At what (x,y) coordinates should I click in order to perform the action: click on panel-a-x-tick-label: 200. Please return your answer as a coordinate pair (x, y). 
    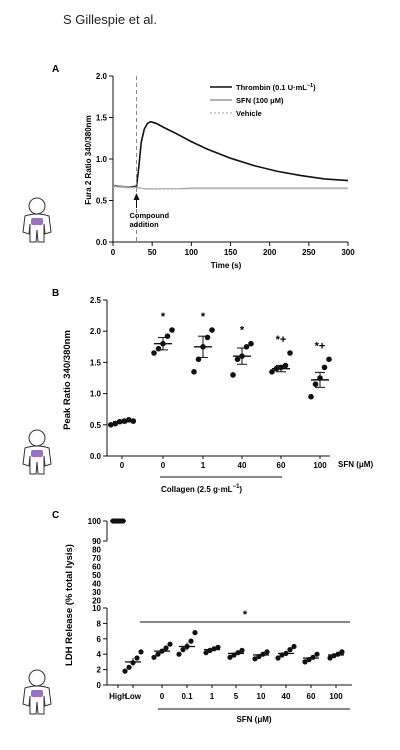
    Looking at the image, I should click on (270, 252).